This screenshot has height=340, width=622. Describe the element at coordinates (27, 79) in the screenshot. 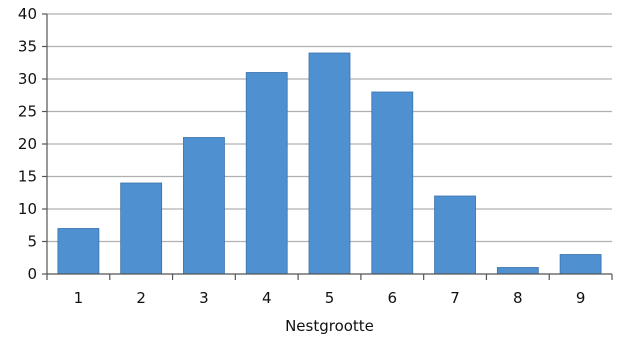

I see `y-tick-label: 30` at that location.